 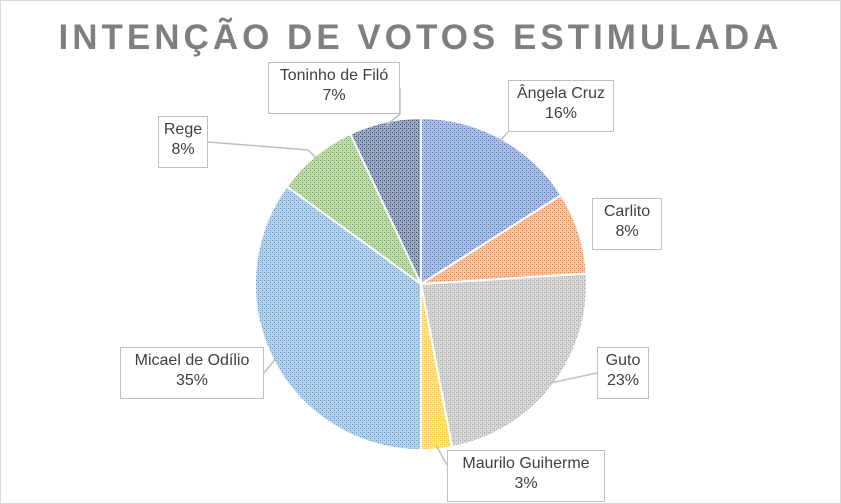 What do you see at coordinates (183, 129) in the screenshot?
I see `data-label-name: Rege` at bounding box center [183, 129].